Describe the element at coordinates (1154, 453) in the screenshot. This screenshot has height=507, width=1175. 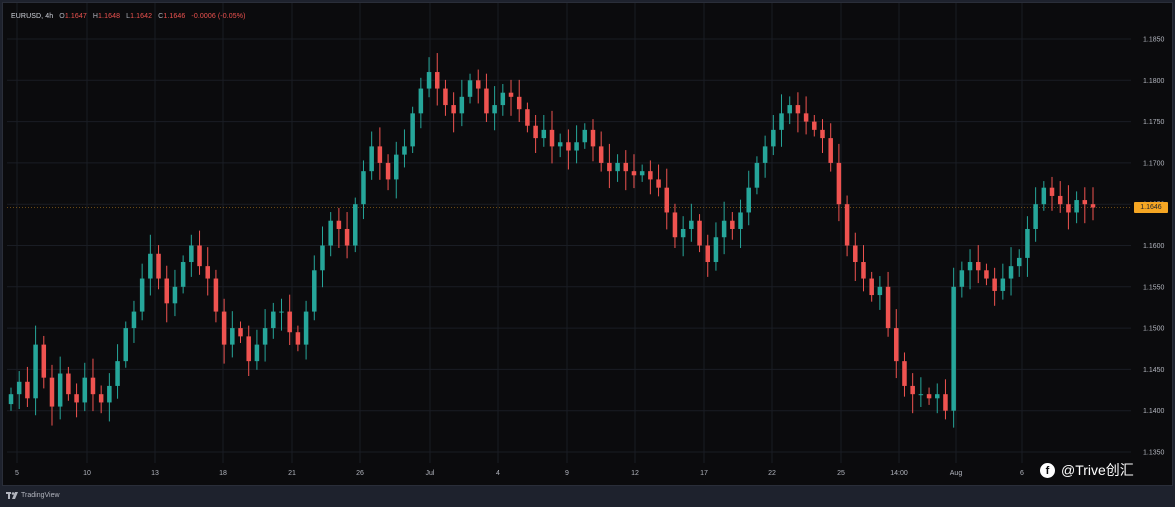
I see `y-tick-label: 1.1350` at that location.